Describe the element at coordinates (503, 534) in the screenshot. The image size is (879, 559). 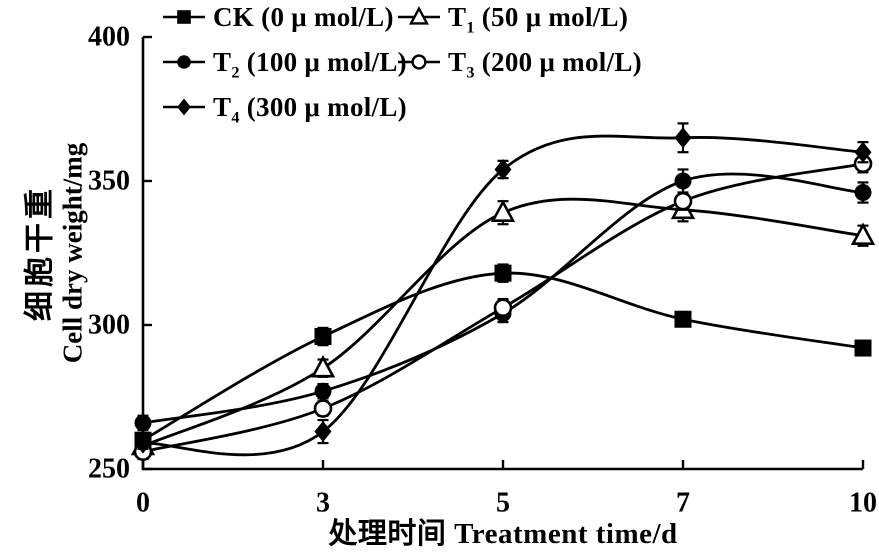
I see `x-axis-title: 处理时间 Treatment time/d` at that location.